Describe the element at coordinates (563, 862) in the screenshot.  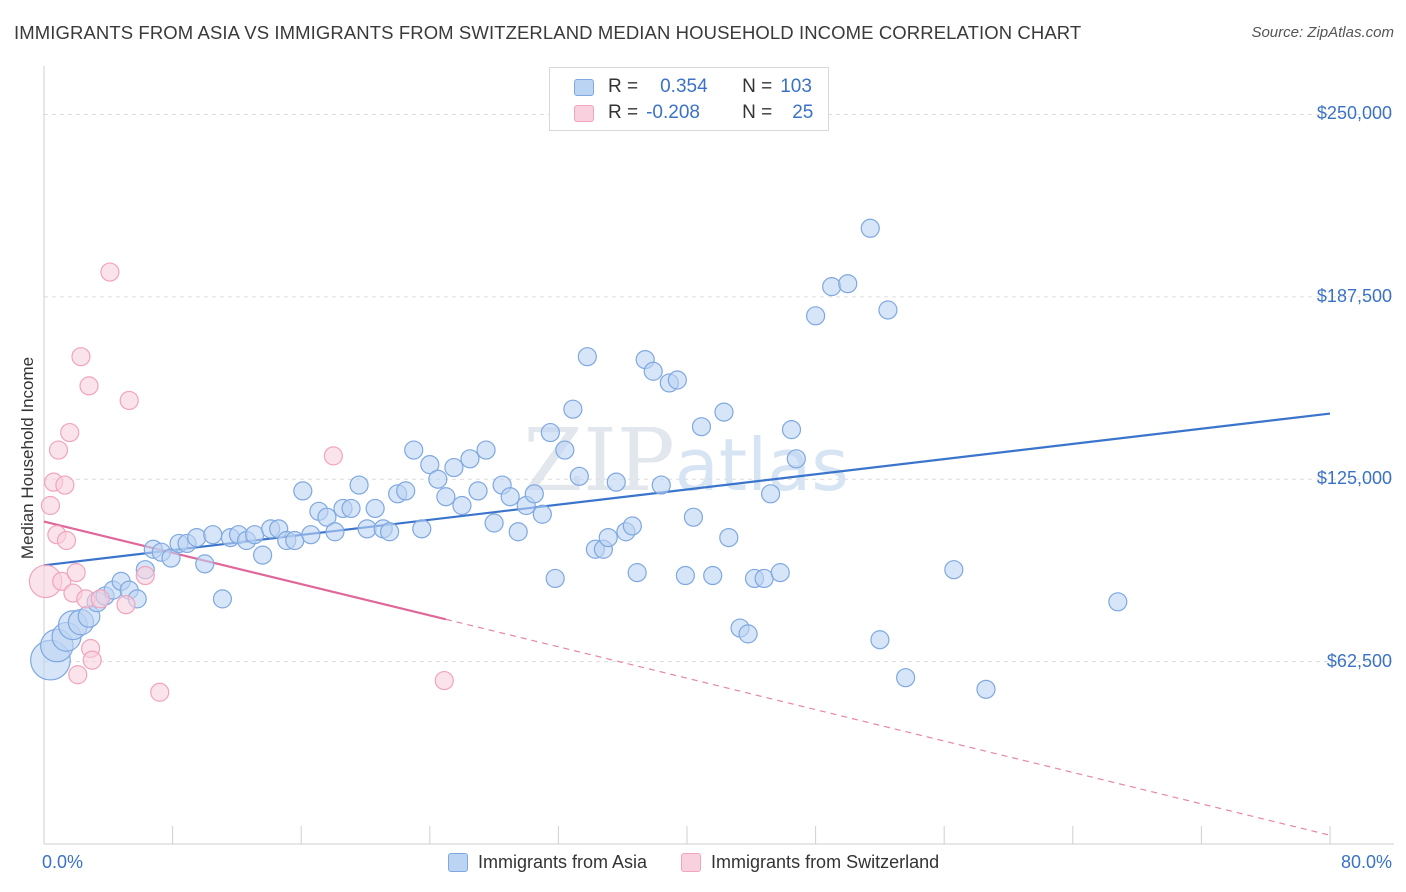
I see `series-label-asia: Immigrants from Asia` at that location.